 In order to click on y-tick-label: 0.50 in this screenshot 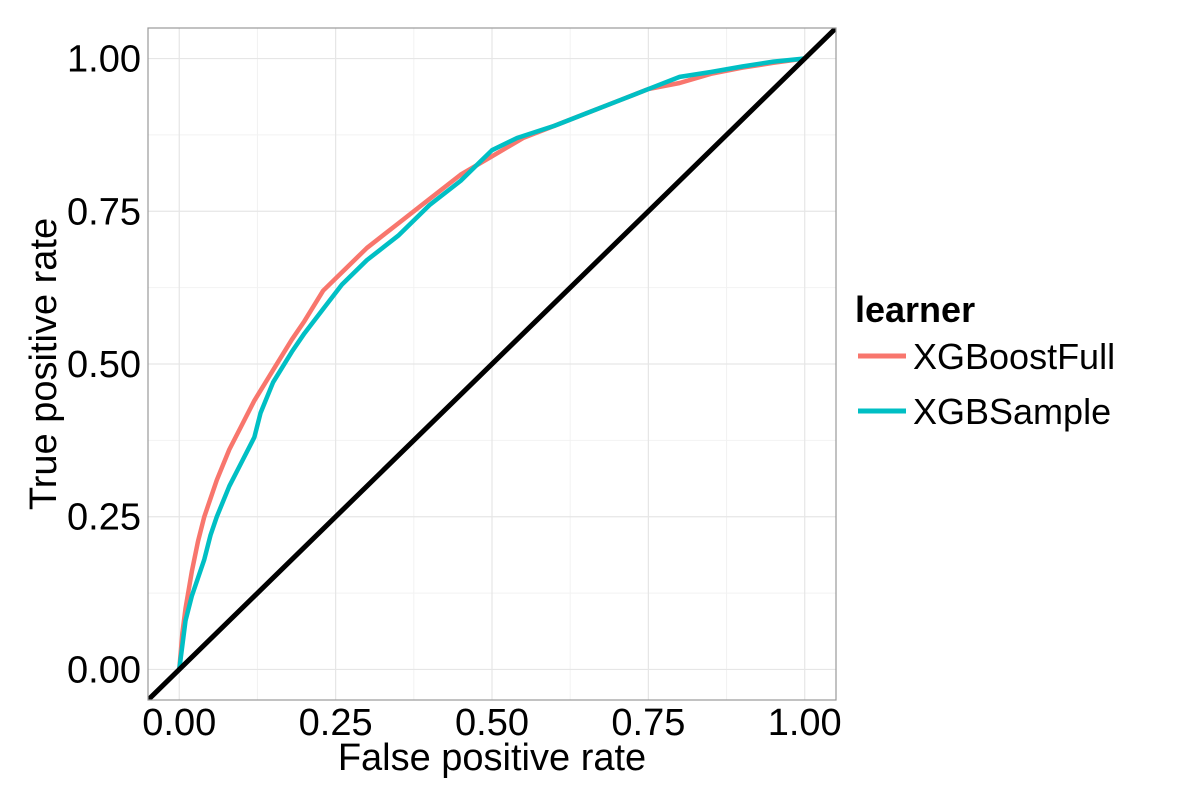, I will do `click(104, 365)`.